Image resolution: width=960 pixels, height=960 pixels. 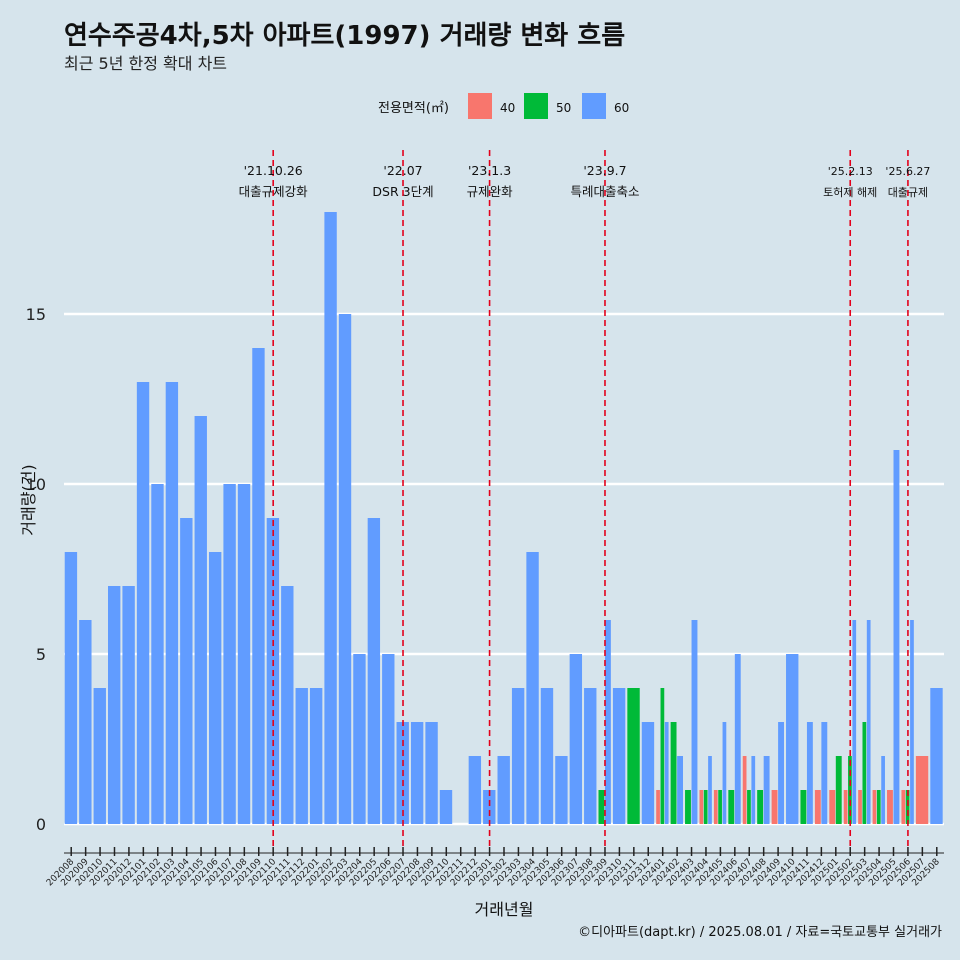 What do you see at coordinates (507, 108) in the screenshot?
I see `legend-label: 40` at bounding box center [507, 108].